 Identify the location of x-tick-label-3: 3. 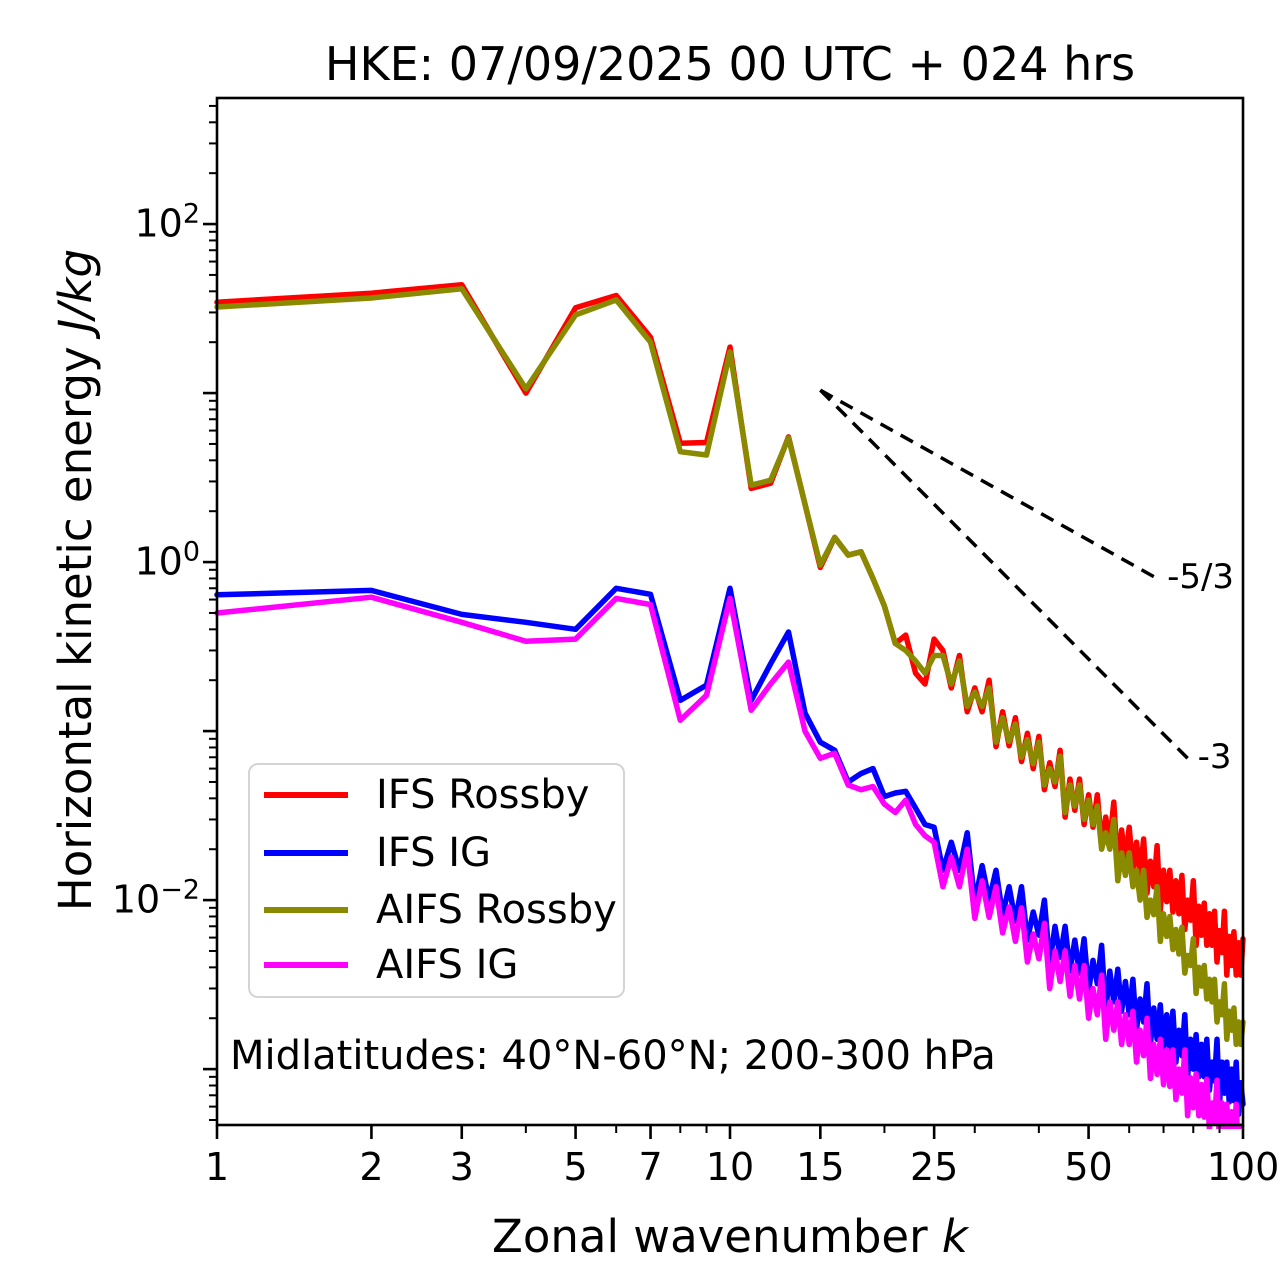
(461, 1167).